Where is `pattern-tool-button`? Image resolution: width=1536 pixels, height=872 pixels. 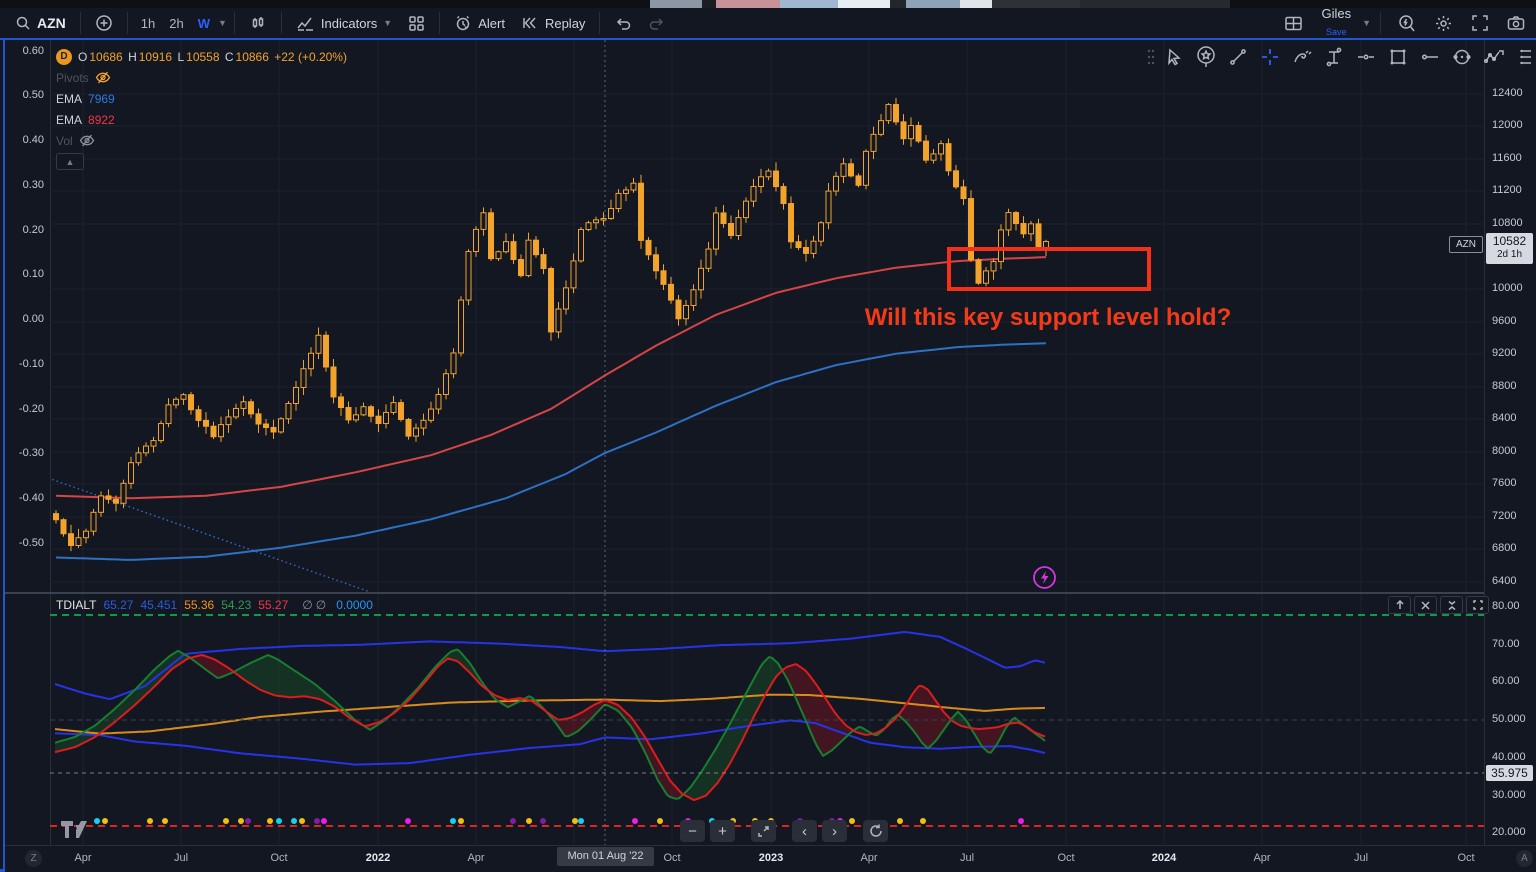
pattern-tool-button is located at coordinates (1494, 57).